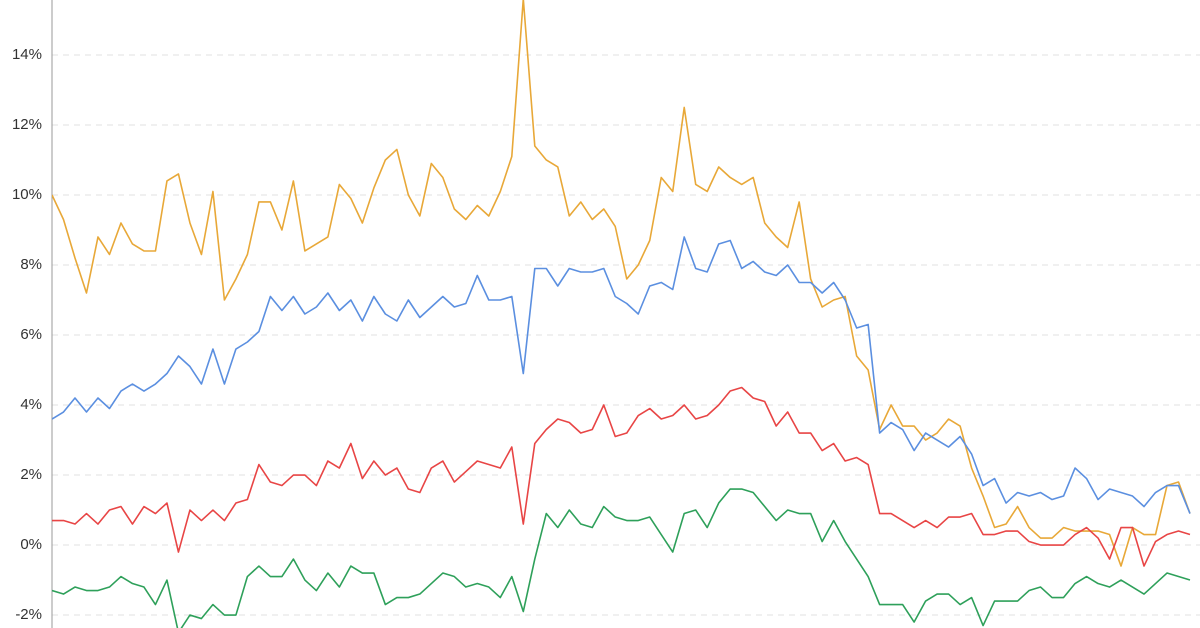 The height and width of the screenshot is (628, 1200). I want to click on y-tick-label: 0%, so click(31, 544).